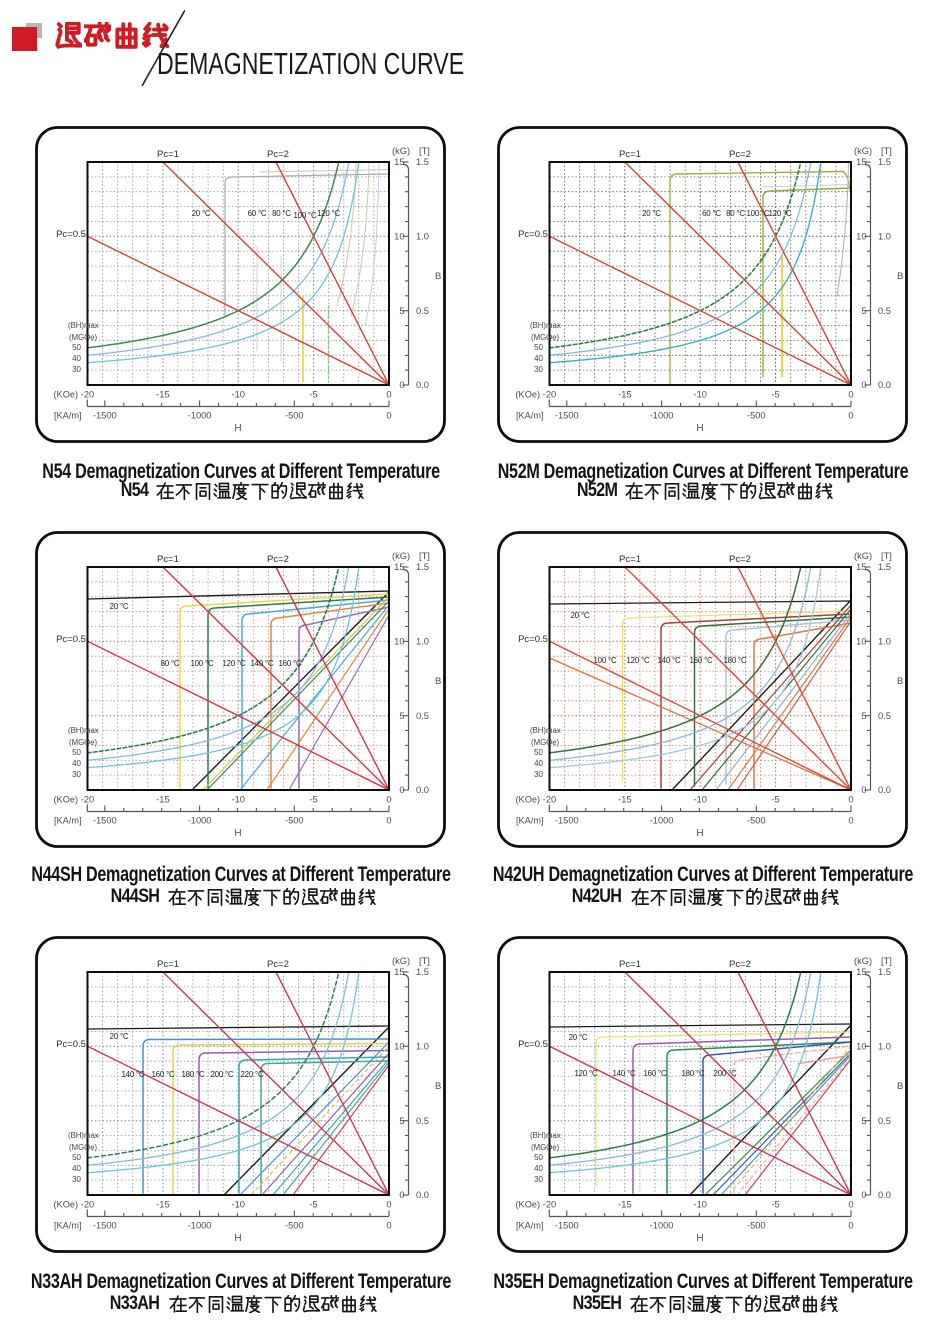 The width and height of the screenshot is (940, 1321). I want to click on svg-text: -1500, so click(567, 416).